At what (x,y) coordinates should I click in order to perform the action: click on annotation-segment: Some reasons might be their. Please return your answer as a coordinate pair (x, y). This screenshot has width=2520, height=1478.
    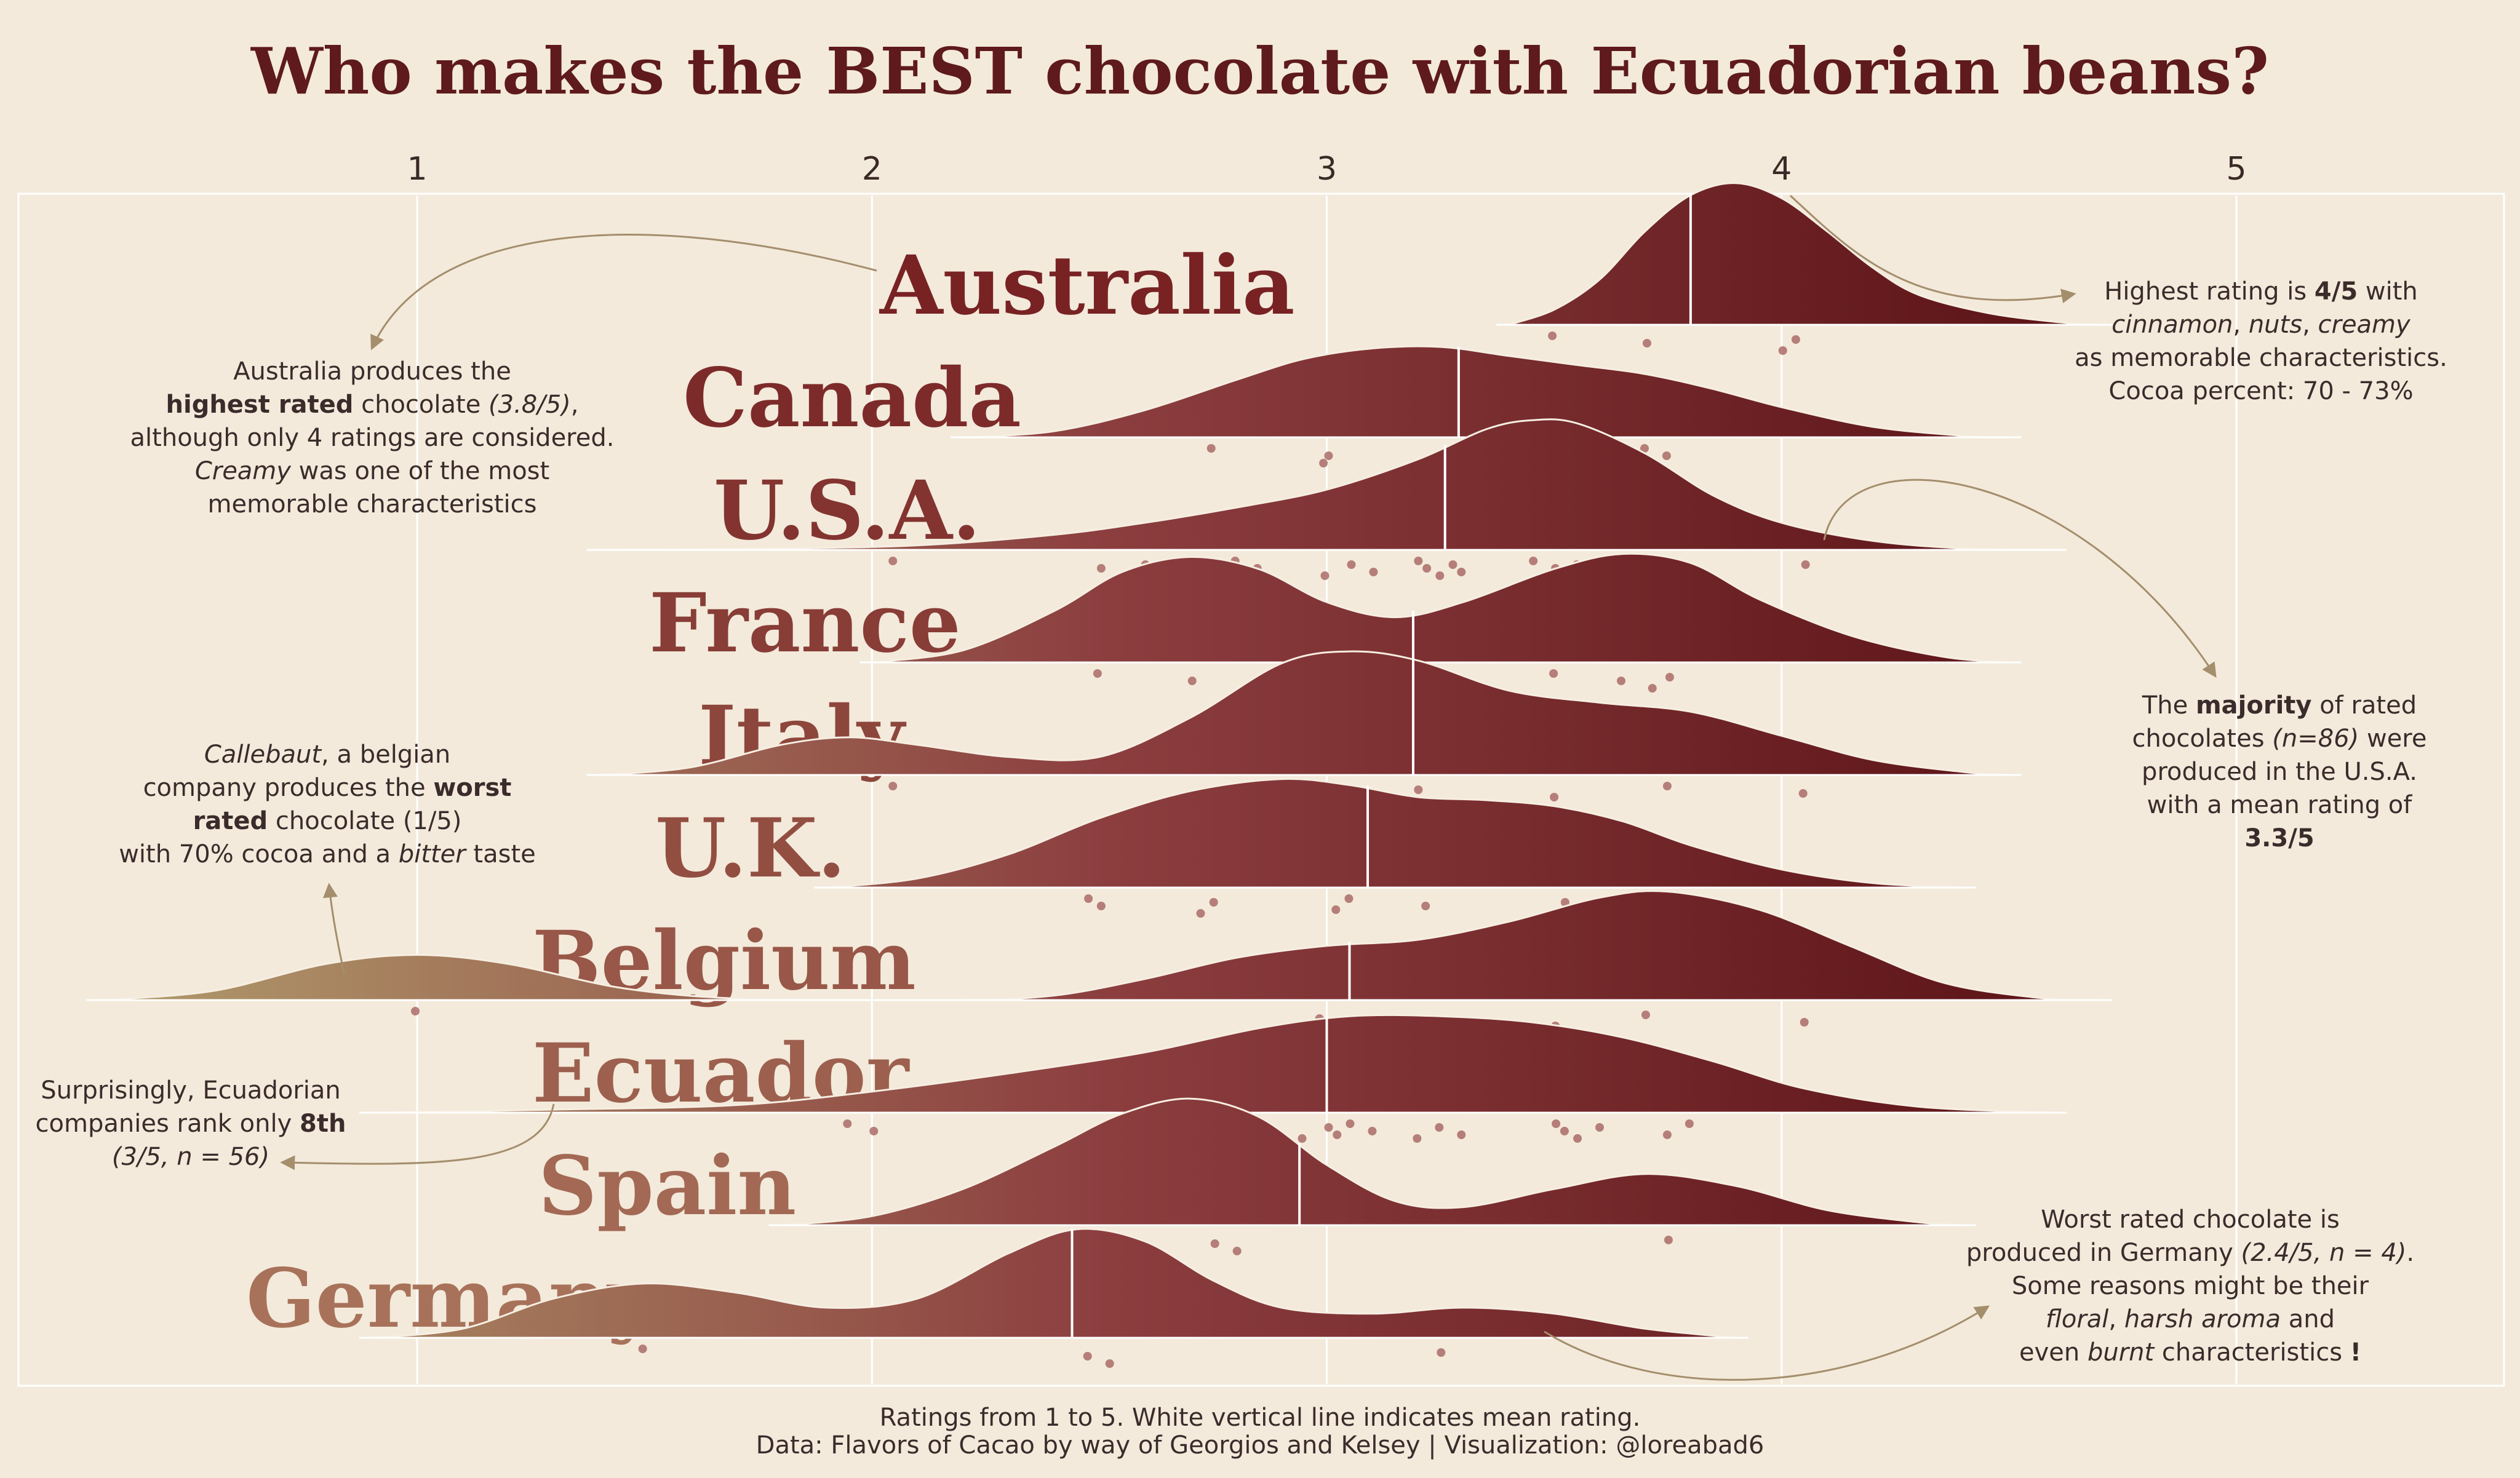
    Looking at the image, I should click on (2190, 1286).